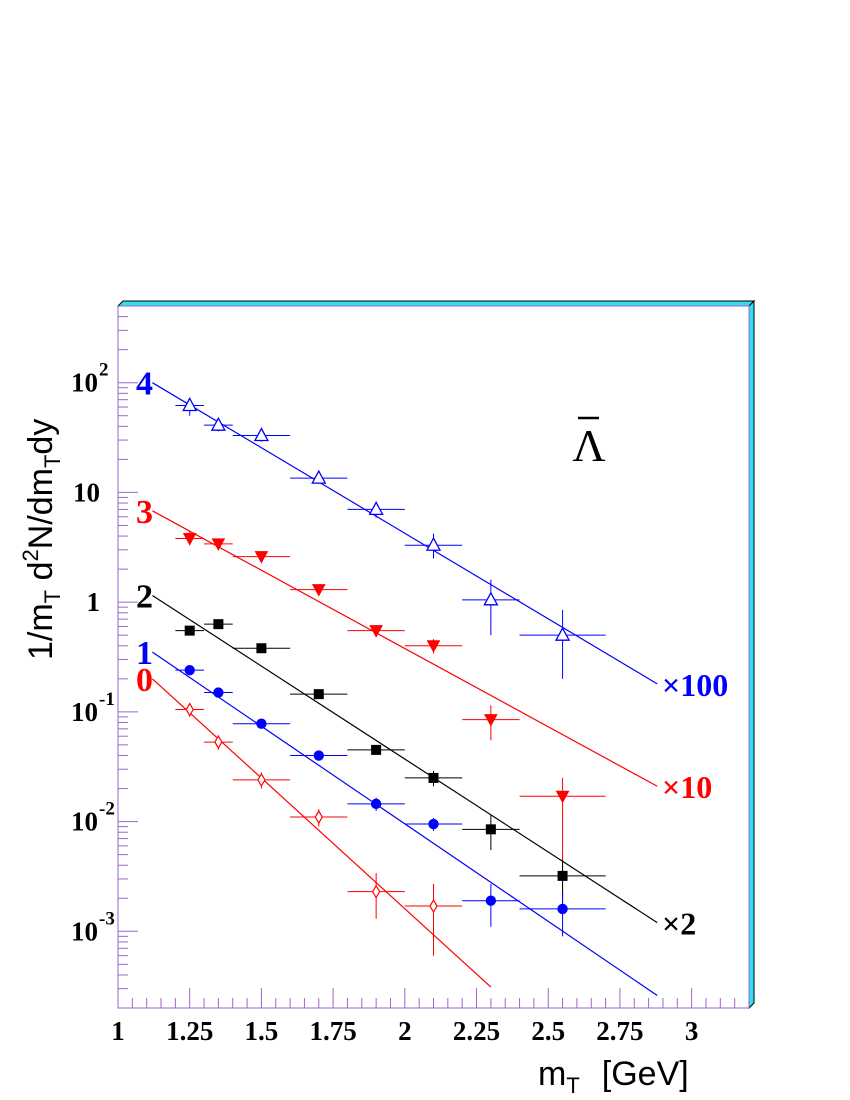  I want to click on series-index-label: 2, so click(144, 596).